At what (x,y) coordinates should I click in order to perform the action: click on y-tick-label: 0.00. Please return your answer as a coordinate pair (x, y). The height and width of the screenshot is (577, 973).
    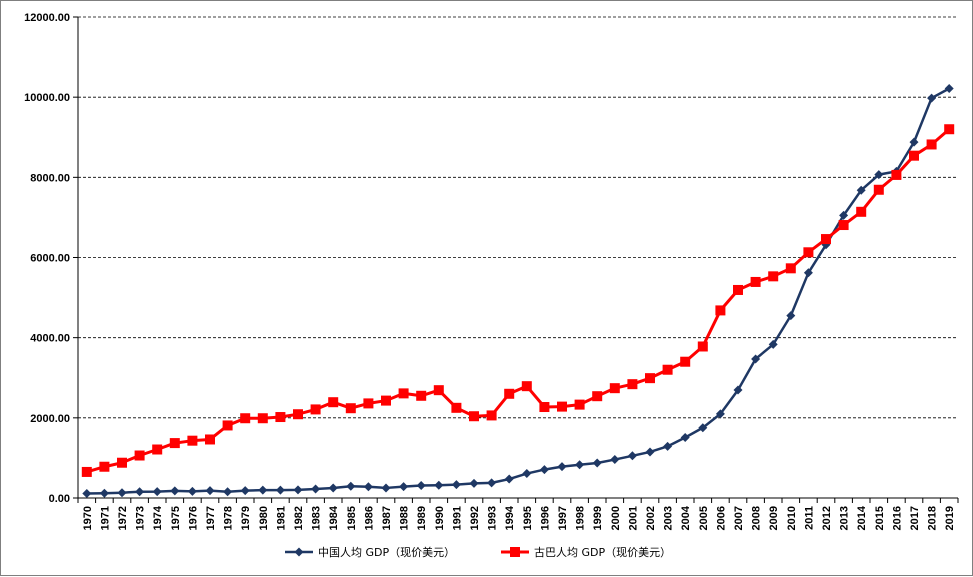
    Looking at the image, I should click on (59, 499).